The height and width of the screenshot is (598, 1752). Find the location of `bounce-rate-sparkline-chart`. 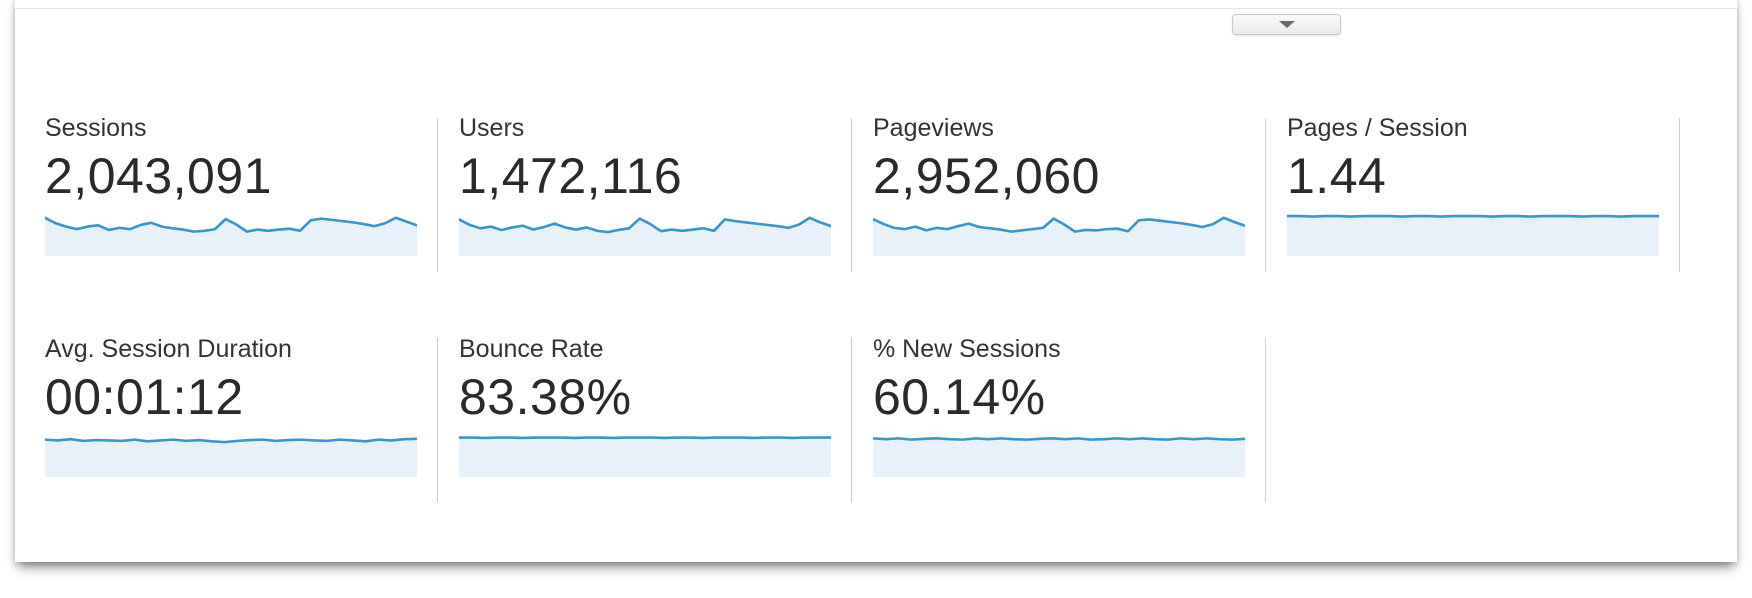

bounce-rate-sparkline-chart is located at coordinates (645, 456).